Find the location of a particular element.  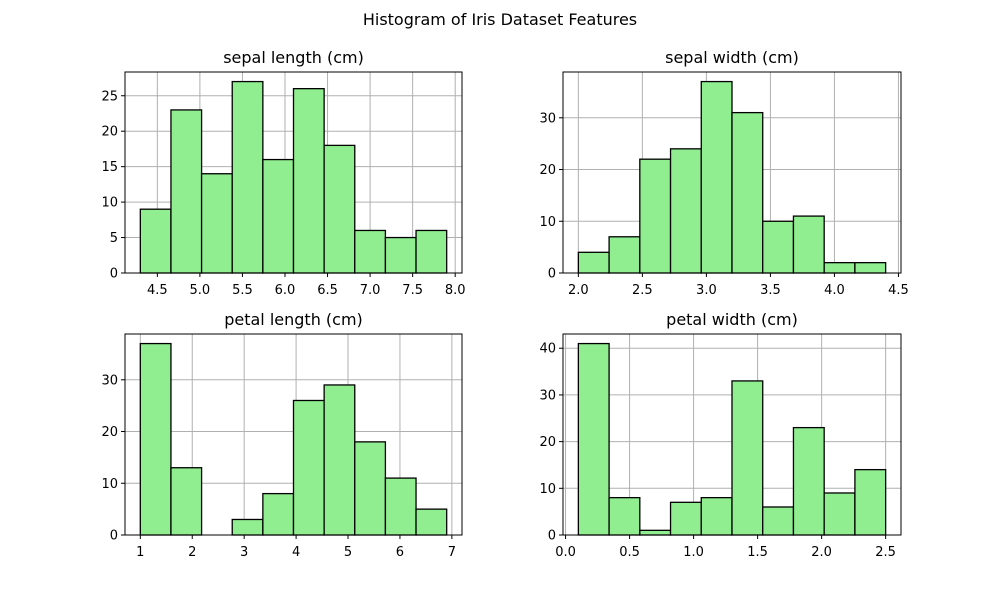

x-tick-label: 5 is located at coordinates (348, 552).